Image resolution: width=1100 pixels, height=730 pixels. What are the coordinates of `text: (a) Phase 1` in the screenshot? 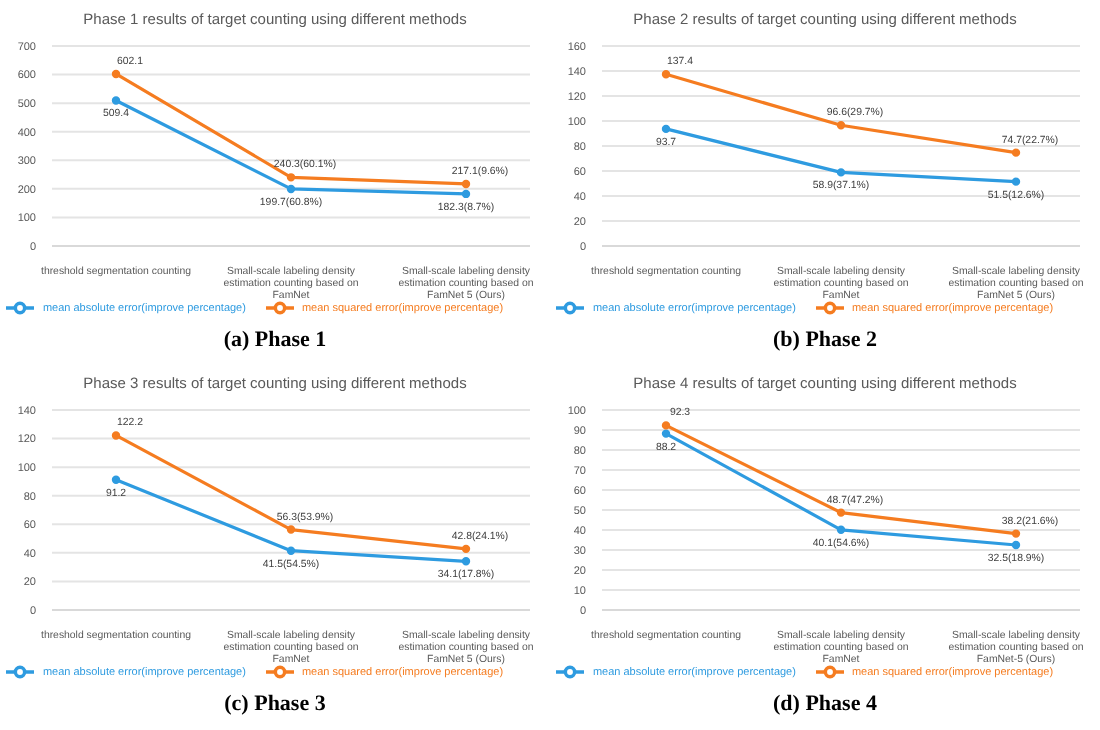 It's located at (275, 340).